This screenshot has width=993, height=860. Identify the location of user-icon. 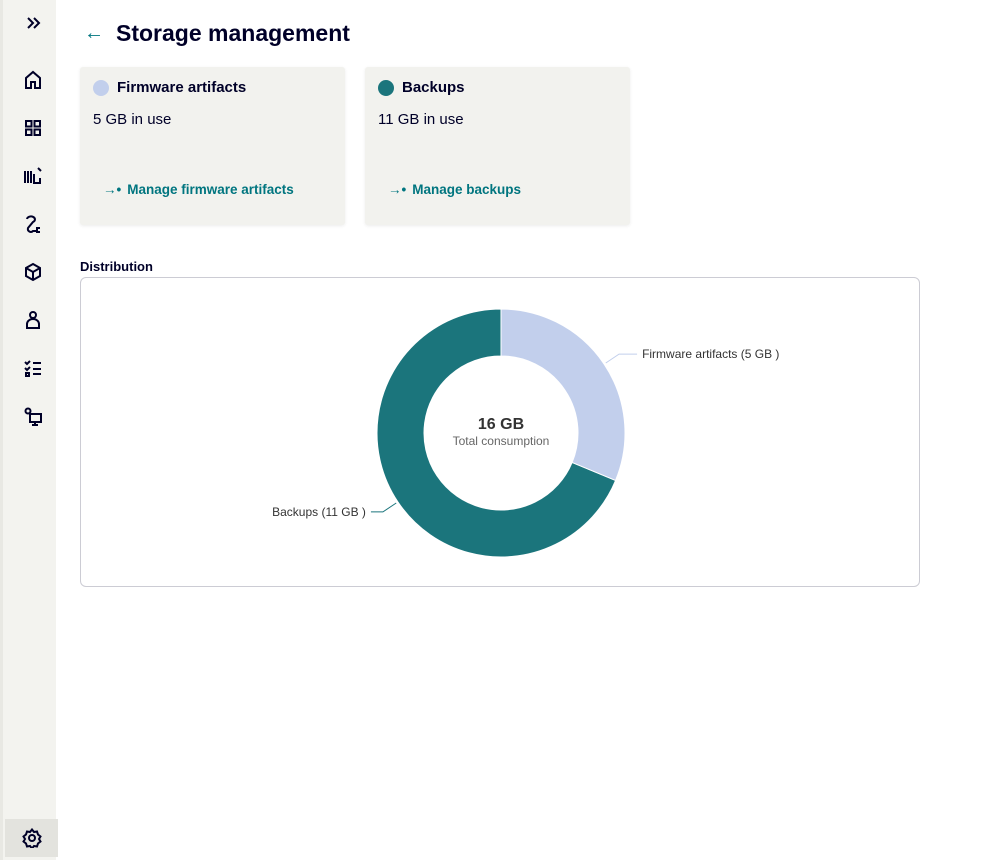
(33, 320).